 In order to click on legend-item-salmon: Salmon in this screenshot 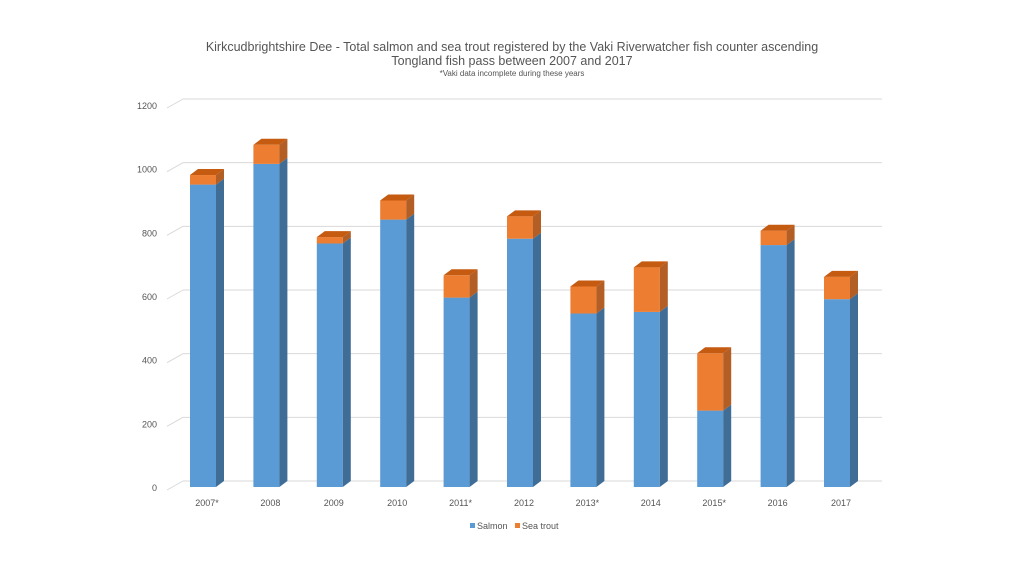, I will do `click(489, 526)`.